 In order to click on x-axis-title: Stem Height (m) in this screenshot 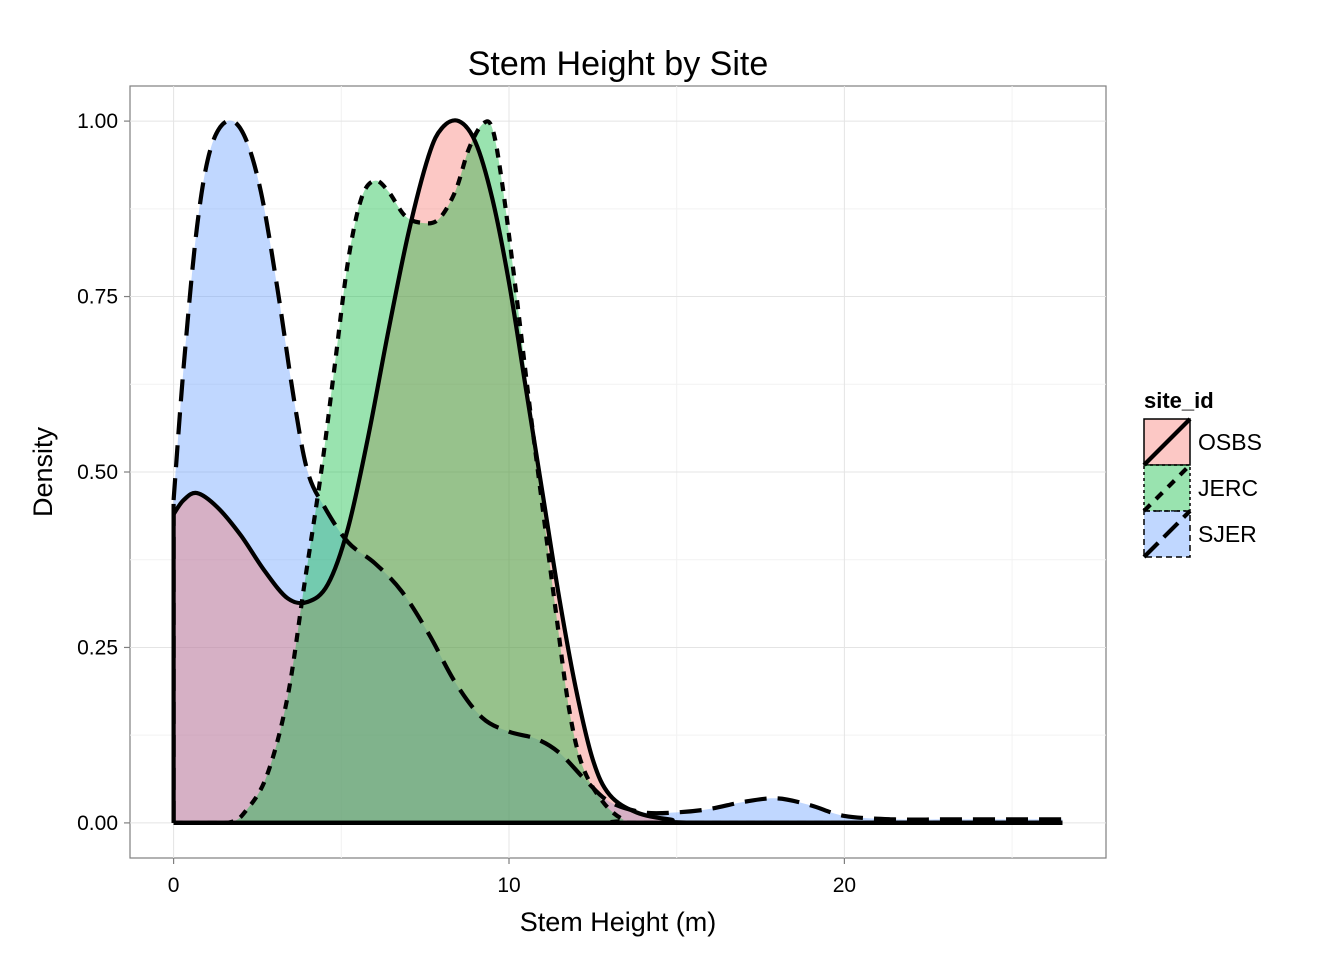, I will do `click(618, 922)`.